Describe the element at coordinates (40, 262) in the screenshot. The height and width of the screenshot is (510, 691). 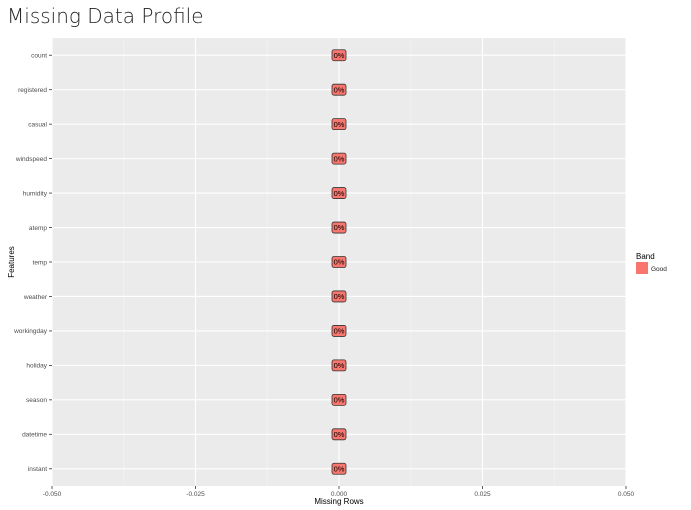
I see `y-tick-label-temp: temp` at that location.